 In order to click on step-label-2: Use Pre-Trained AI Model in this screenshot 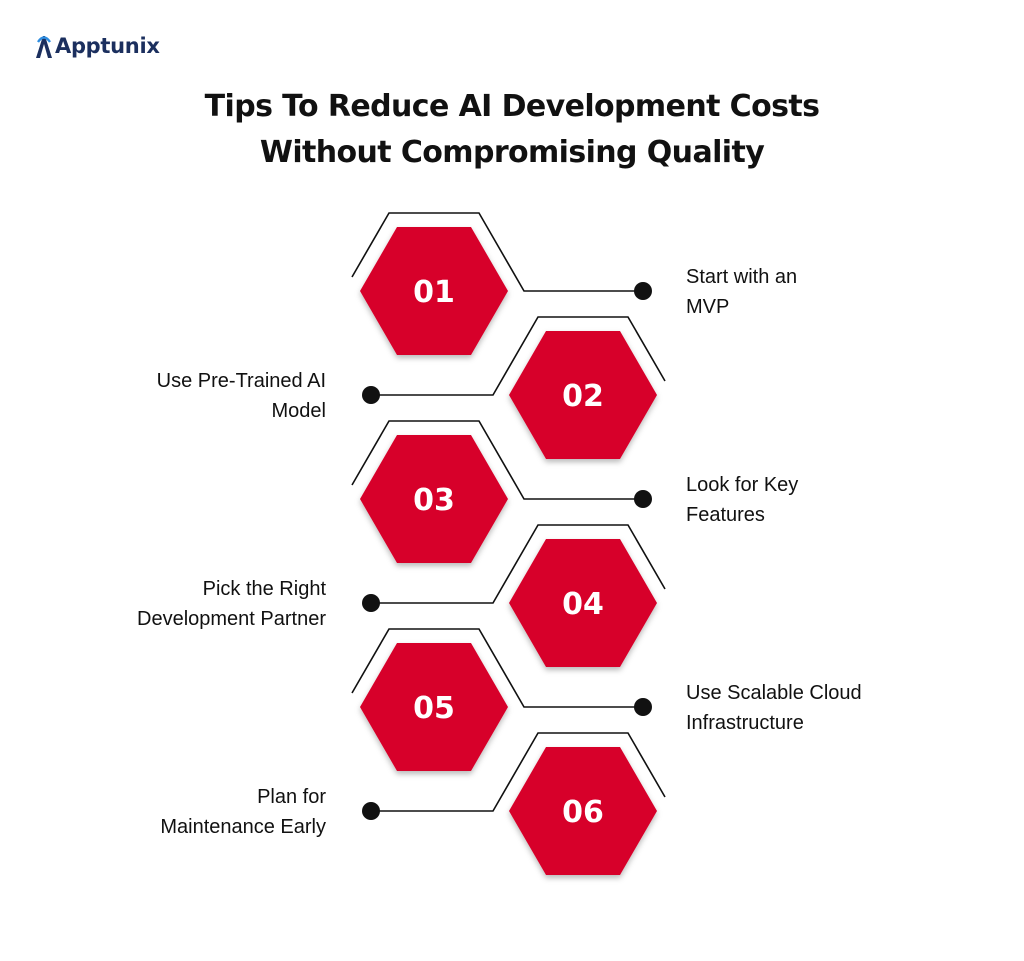, I will do `click(241, 396)`.